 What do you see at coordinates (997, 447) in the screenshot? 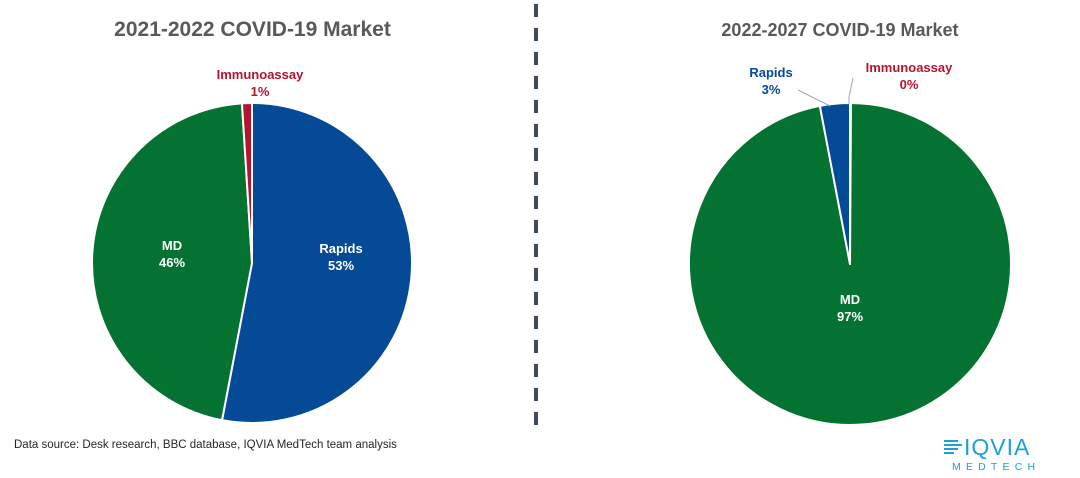
I see `logo-wordmark: IQVIA` at bounding box center [997, 447].